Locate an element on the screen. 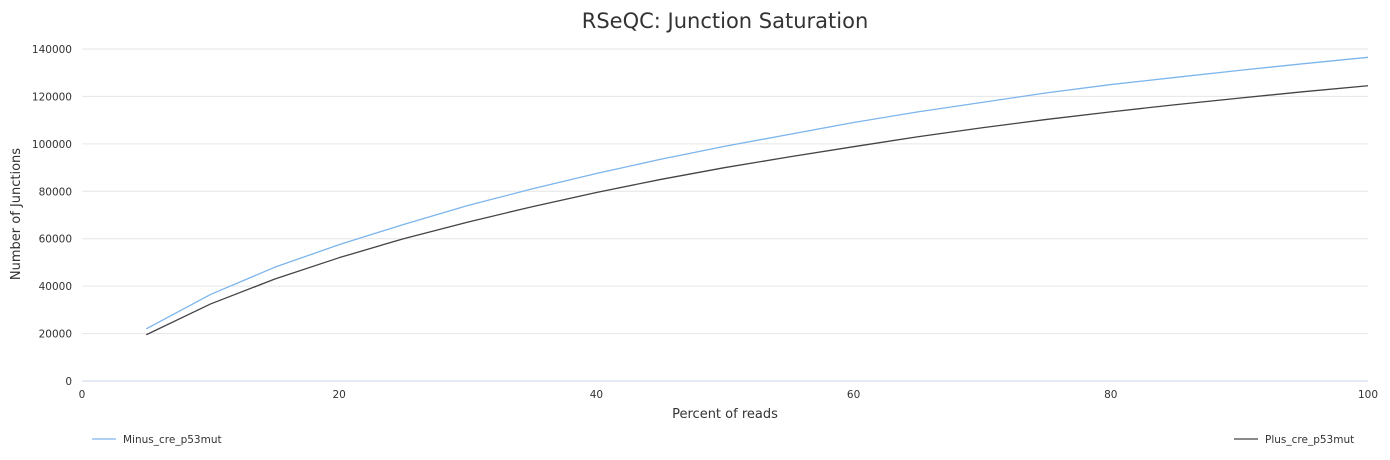 The height and width of the screenshot is (460, 1390). y-tick-label: 0 is located at coordinates (68, 382).